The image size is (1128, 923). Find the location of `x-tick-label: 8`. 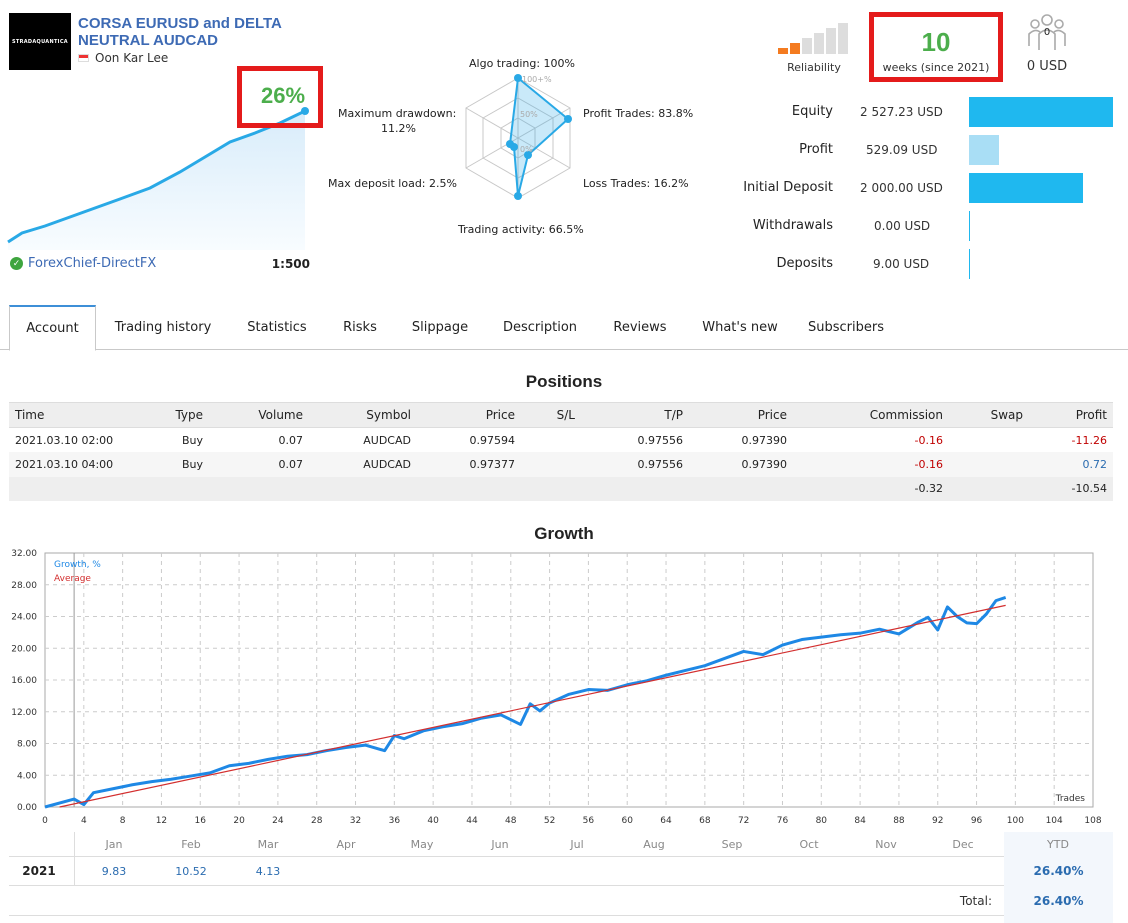

x-tick-label: 8 is located at coordinates (123, 821).